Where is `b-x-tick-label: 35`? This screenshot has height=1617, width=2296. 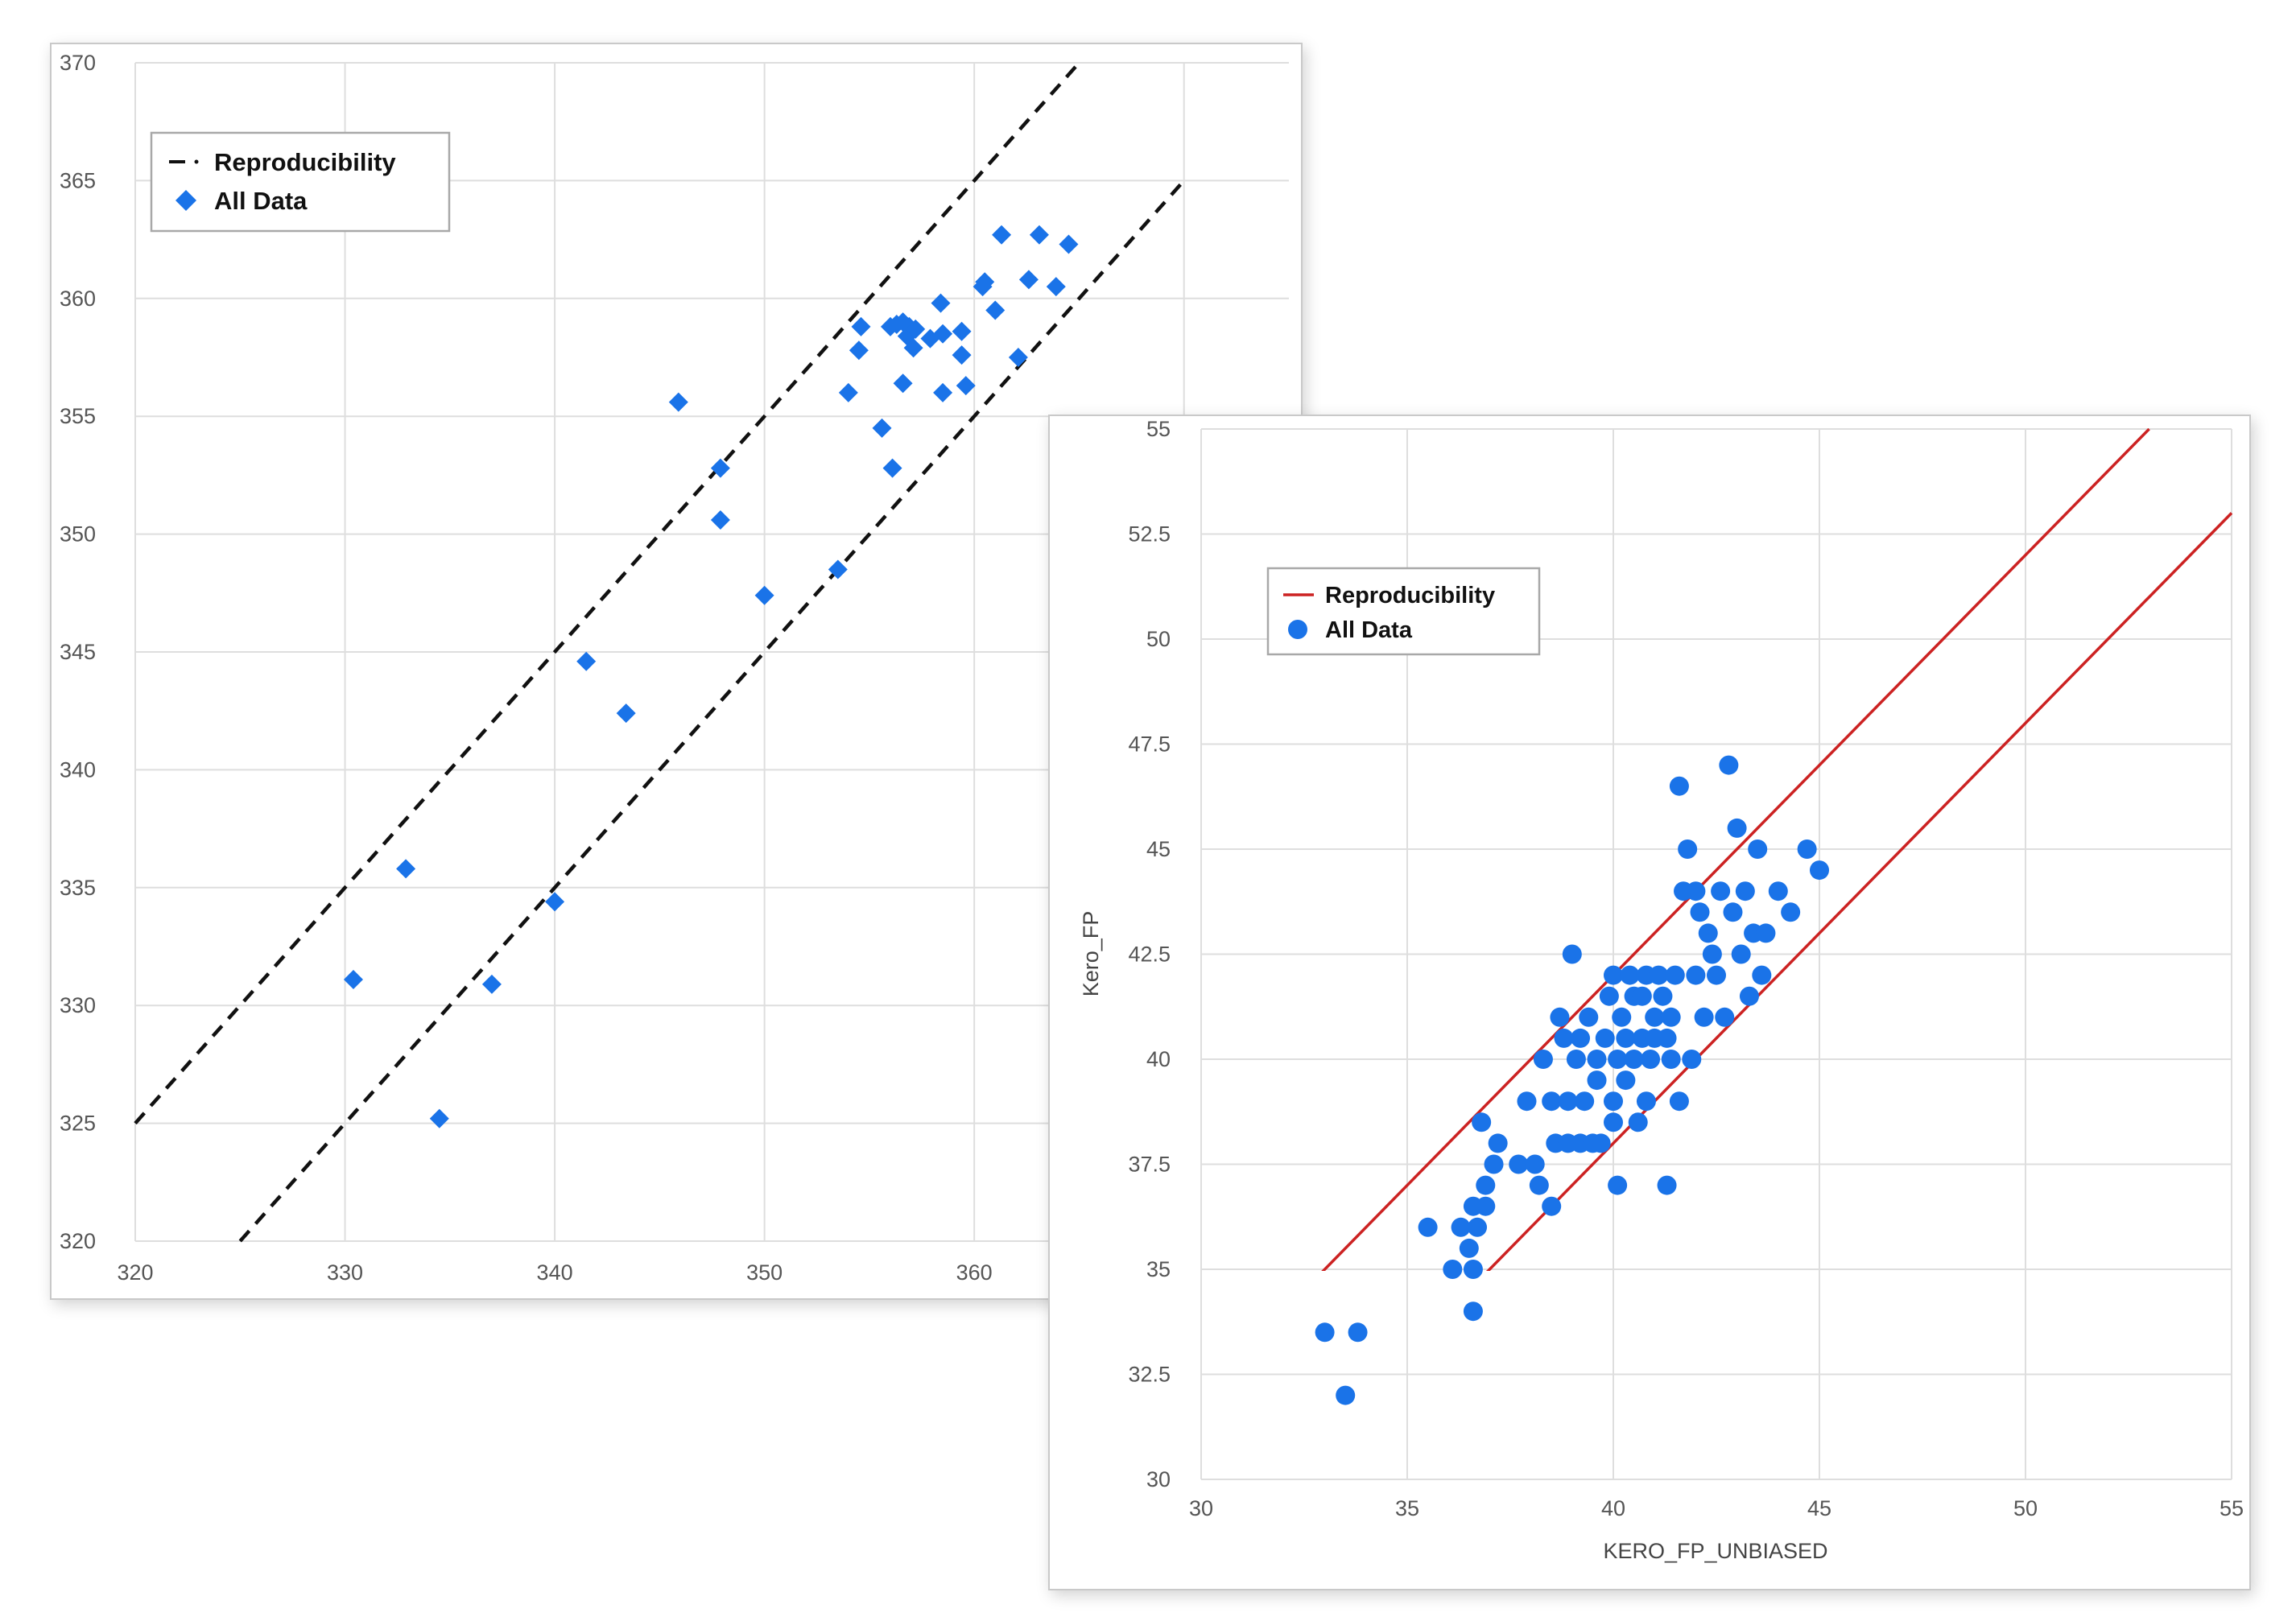
b-x-tick-label: 35 is located at coordinates (1407, 1508).